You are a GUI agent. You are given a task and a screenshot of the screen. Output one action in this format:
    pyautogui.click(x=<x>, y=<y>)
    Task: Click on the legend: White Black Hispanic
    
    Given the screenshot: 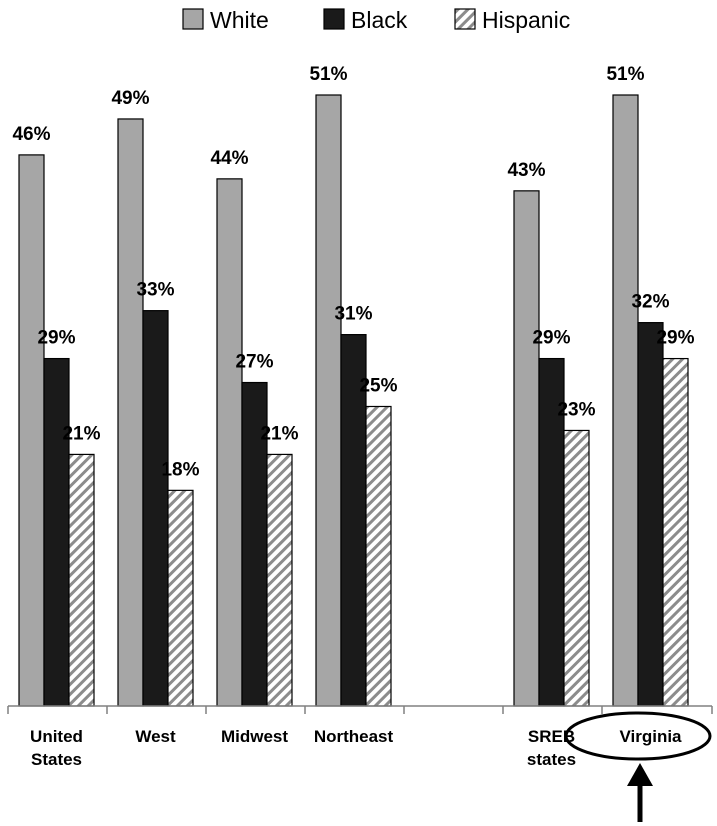 What is the action you would take?
    pyautogui.click(x=376, y=20)
    